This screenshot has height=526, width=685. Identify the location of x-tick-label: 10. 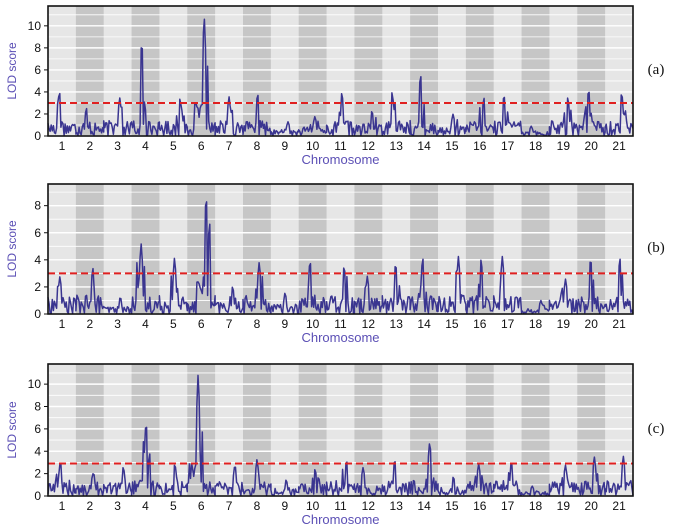
(313, 146).